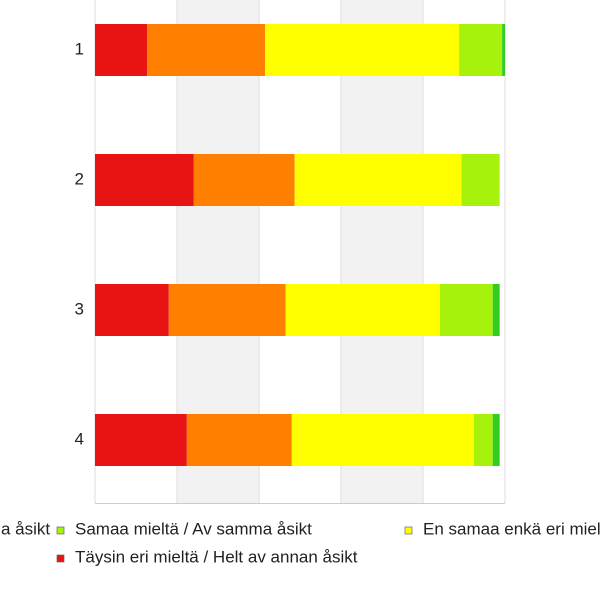 This screenshot has width=600, height=600. Describe the element at coordinates (79, 48) in the screenshot. I see `y-tick-label: 1` at that location.